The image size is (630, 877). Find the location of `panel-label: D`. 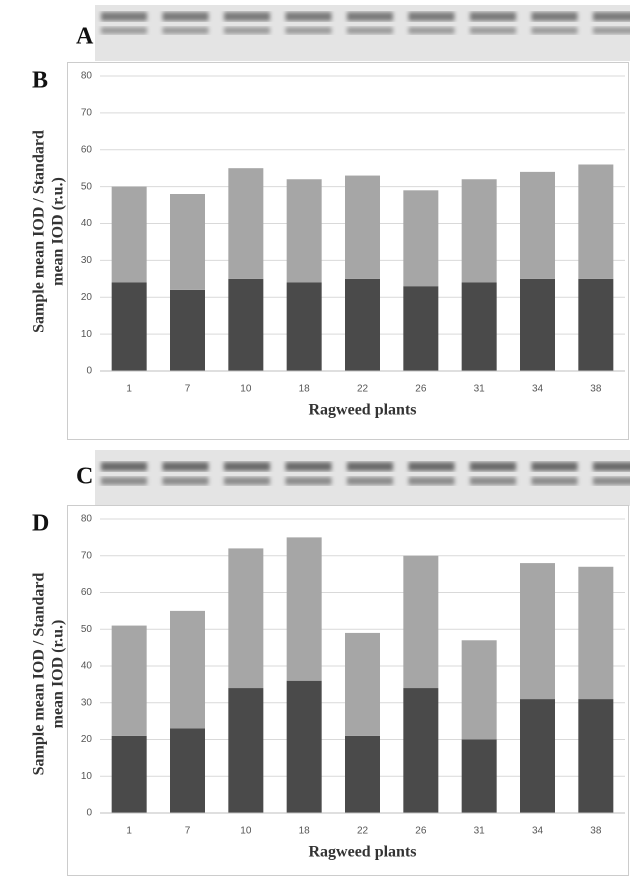

panel-label: D is located at coordinates (40, 524).